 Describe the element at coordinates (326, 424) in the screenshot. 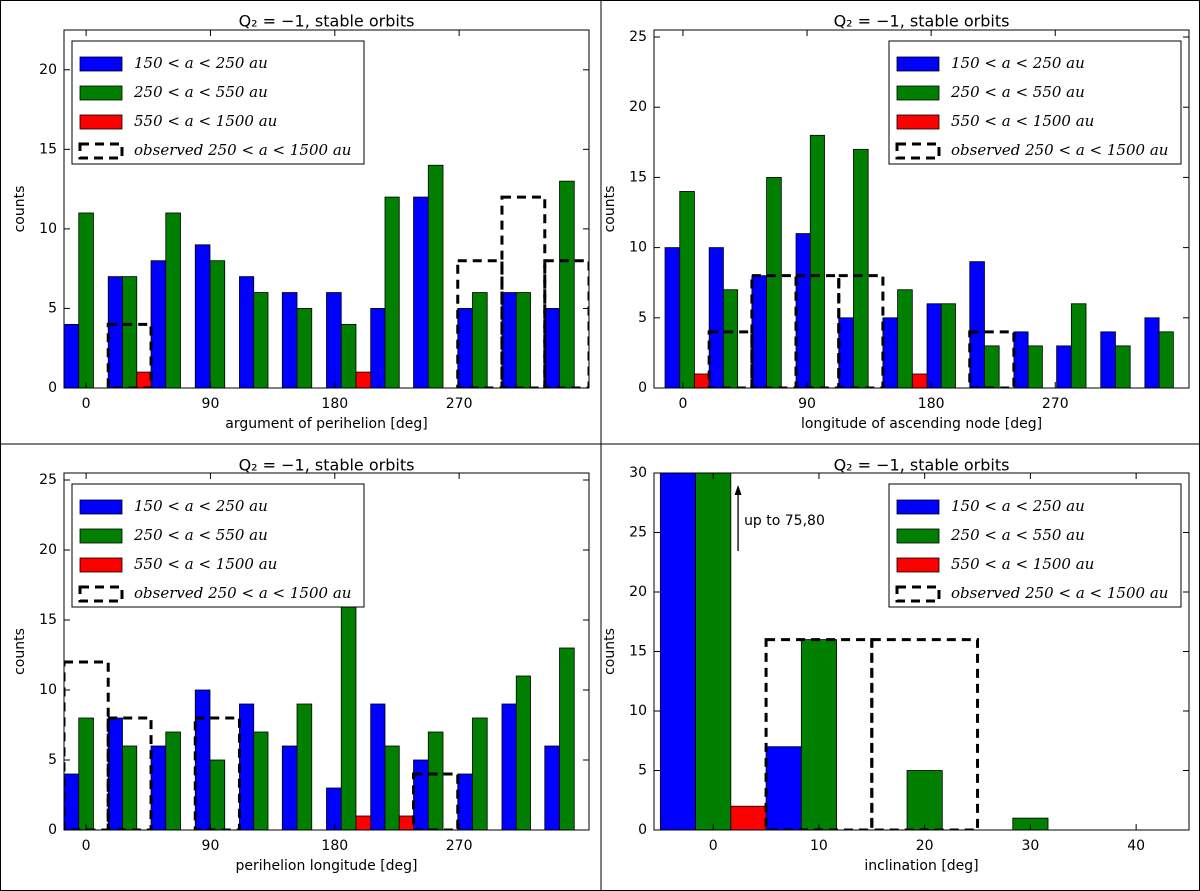

I see `x-axis-label: argument of perihelion [deg]` at that location.